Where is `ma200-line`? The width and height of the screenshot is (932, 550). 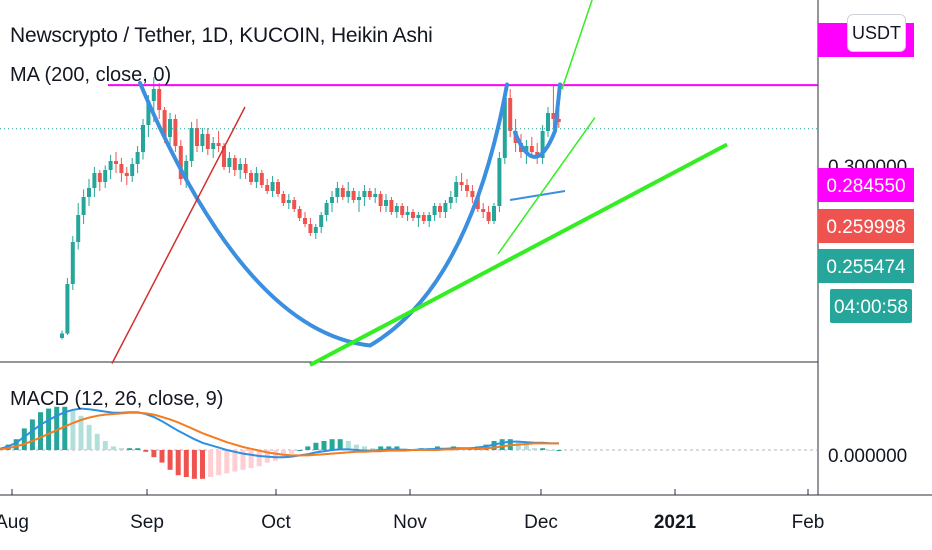
ma200-line is located at coordinates (537, 195).